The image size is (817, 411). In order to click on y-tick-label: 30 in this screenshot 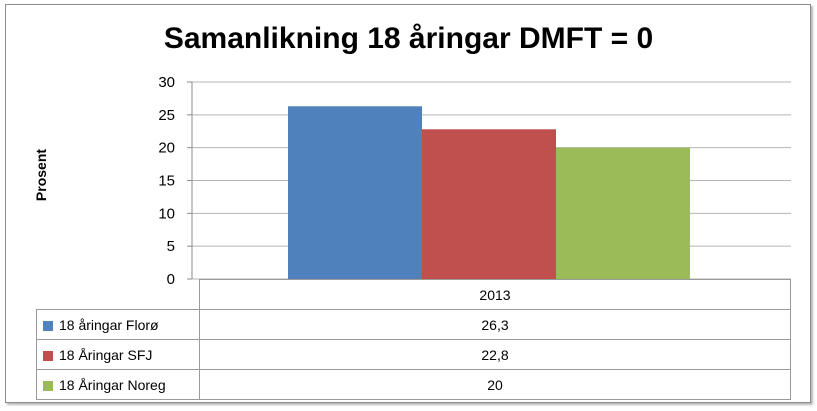, I will do `click(166, 82)`.